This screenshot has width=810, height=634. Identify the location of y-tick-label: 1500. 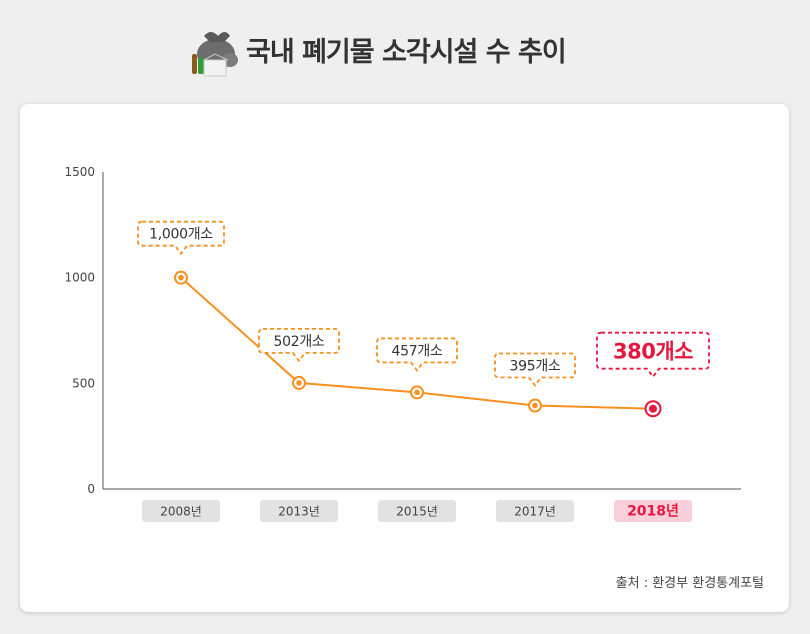
(79, 172).